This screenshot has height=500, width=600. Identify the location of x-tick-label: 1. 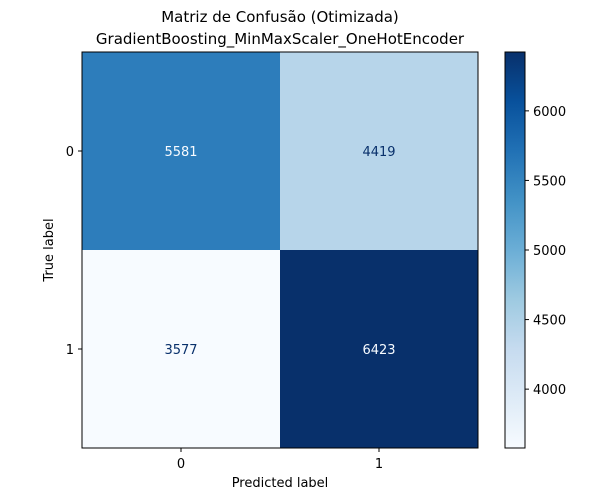
(379, 464).